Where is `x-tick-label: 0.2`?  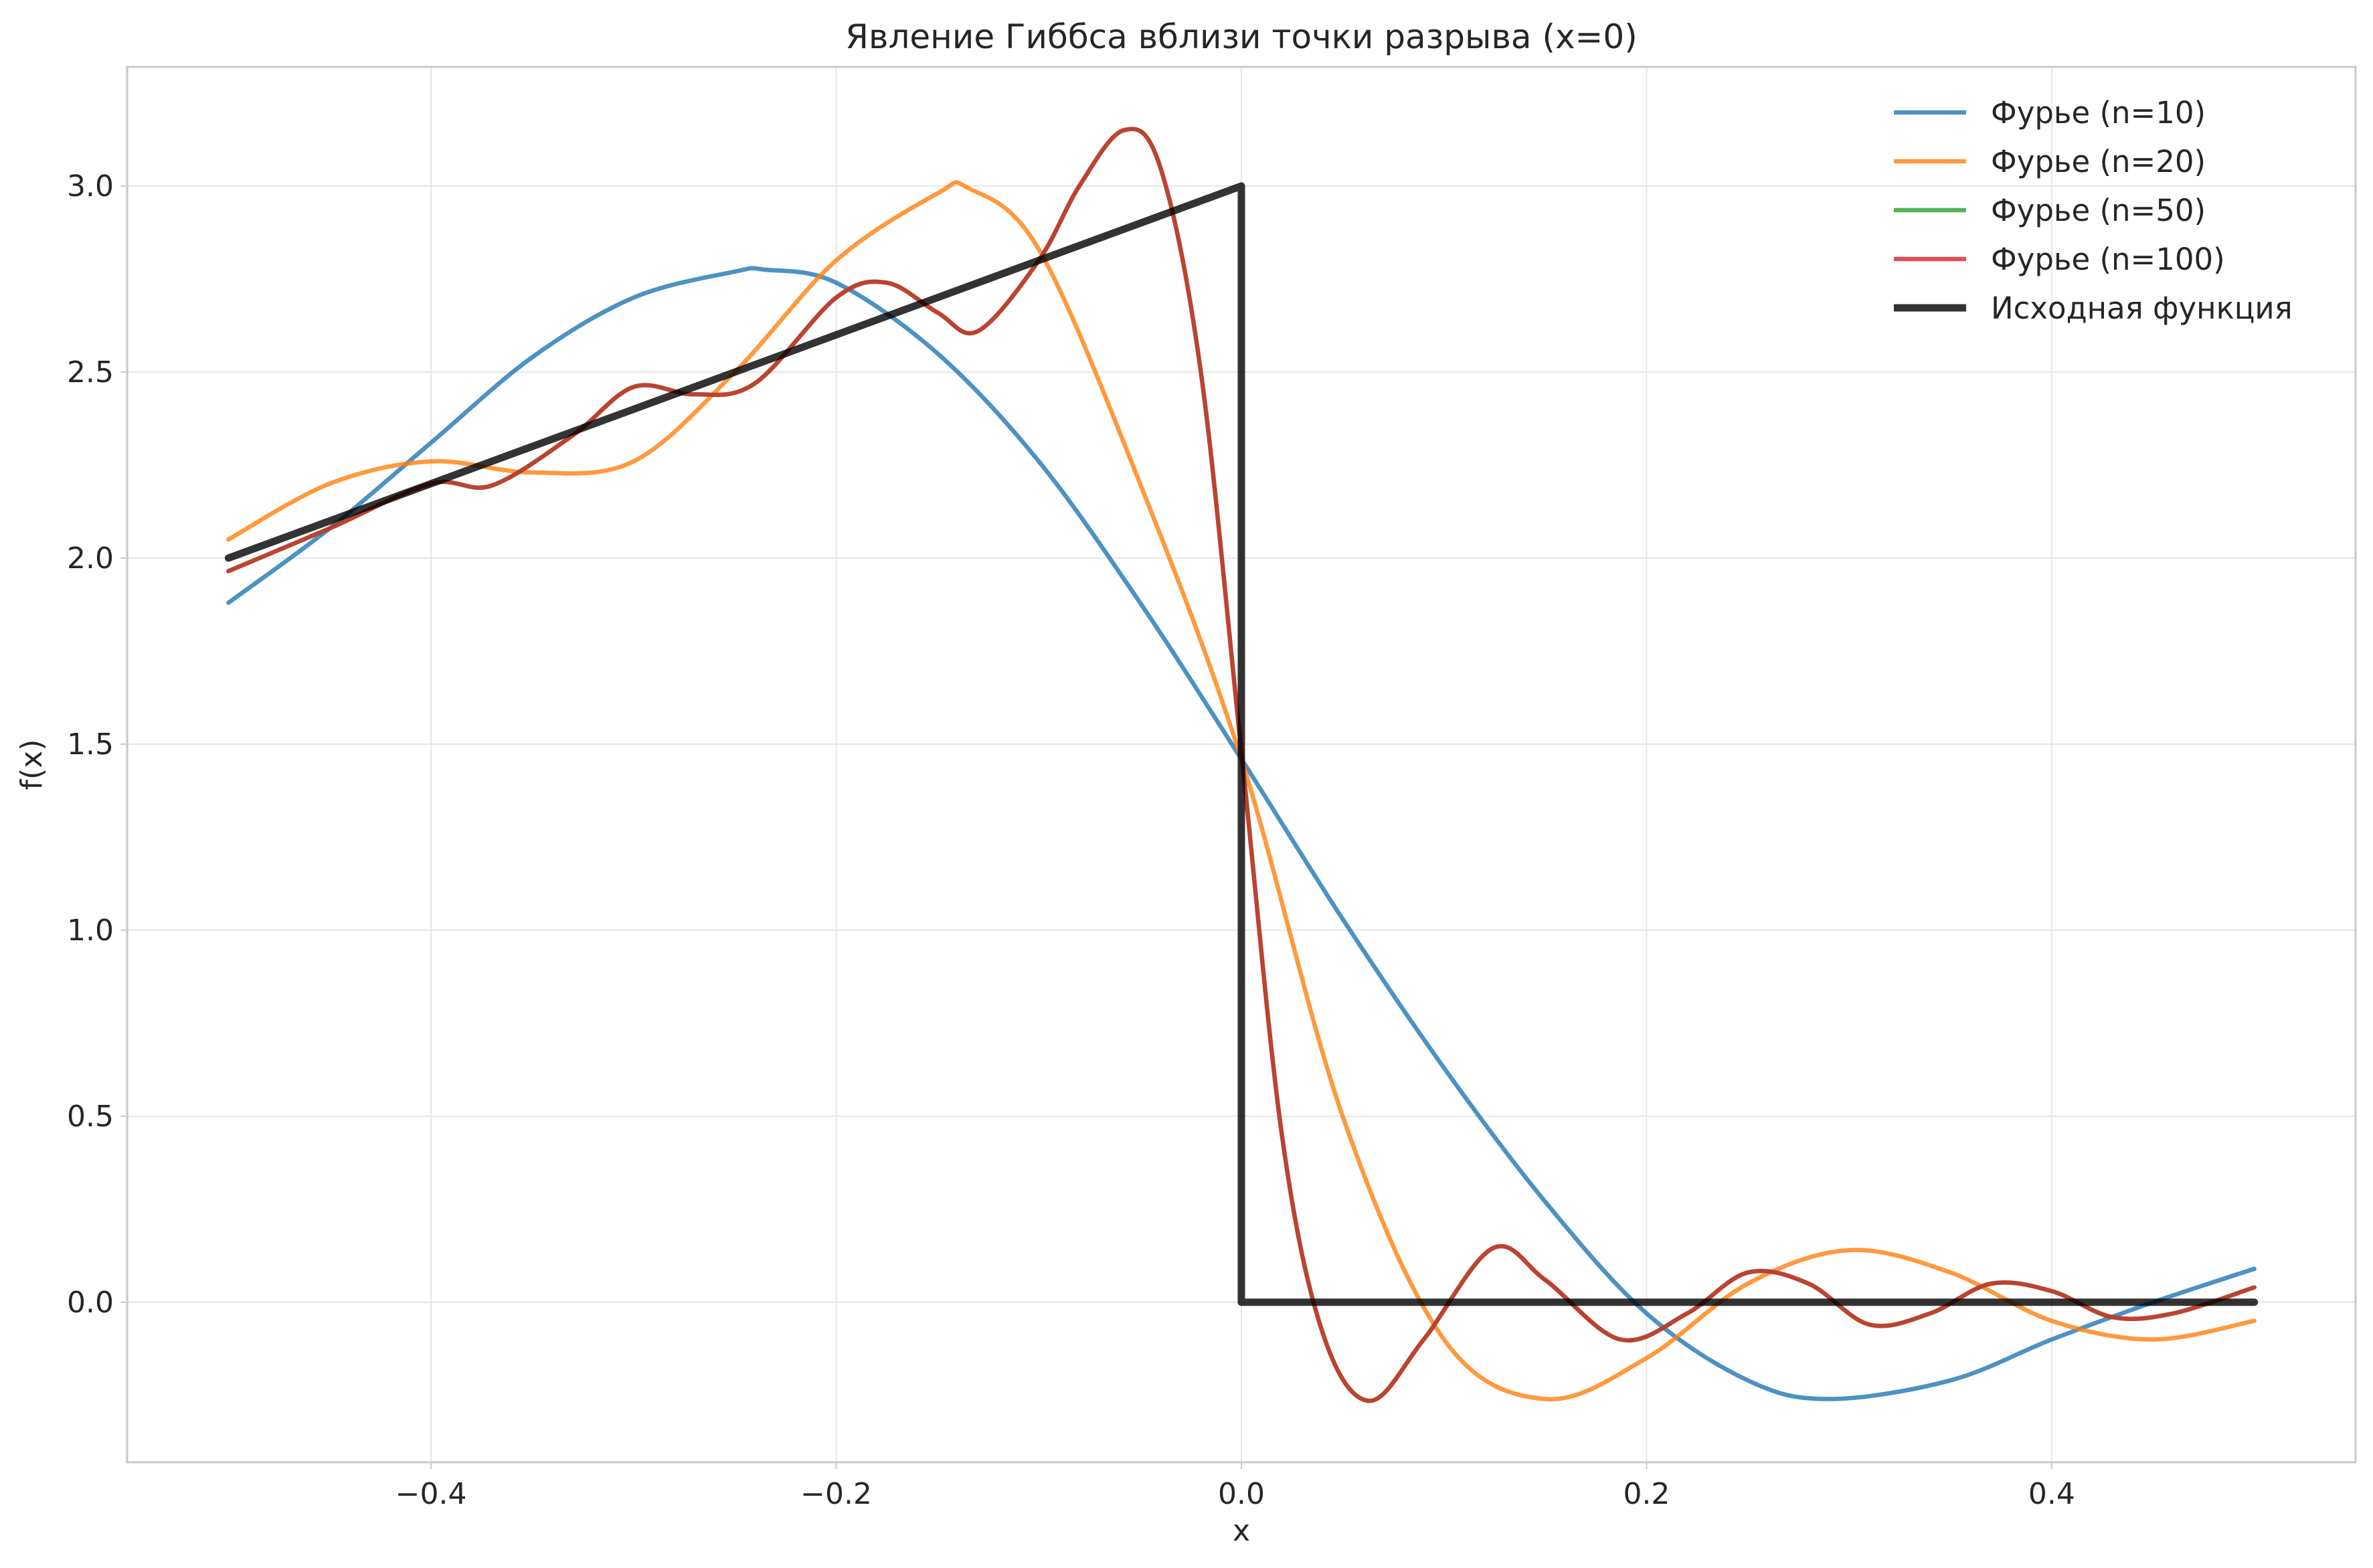
x-tick-label: 0.2 is located at coordinates (1646, 1494).